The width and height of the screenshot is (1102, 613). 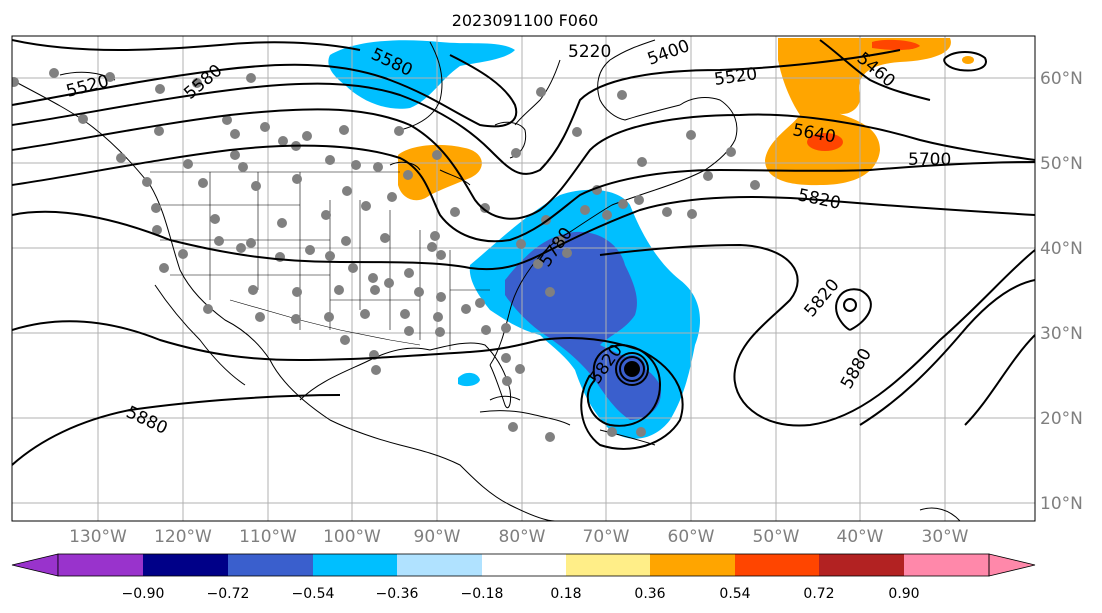 What do you see at coordinates (183, 537) in the screenshot?
I see `lon-label: 120°W` at bounding box center [183, 537].